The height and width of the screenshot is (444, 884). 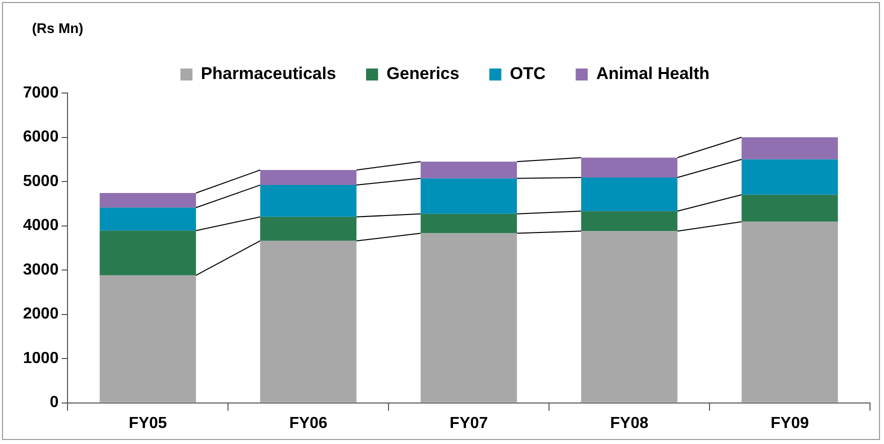 What do you see at coordinates (268, 74) in the screenshot?
I see `legend-label: Pharmaceuticals` at bounding box center [268, 74].